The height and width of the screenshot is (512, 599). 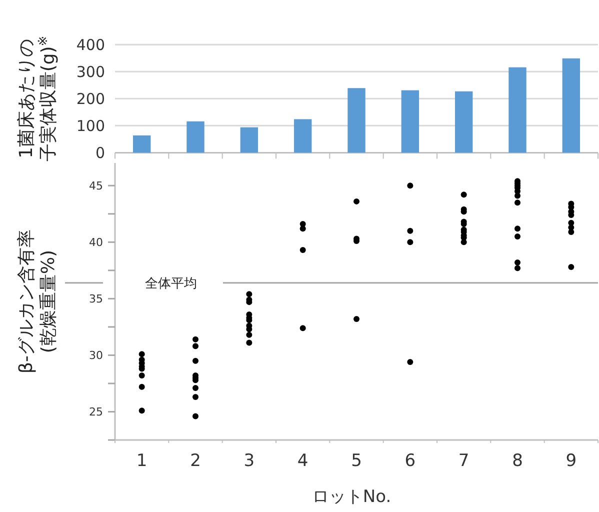 I want to click on y-tick-label: 0, so click(x=100, y=153).